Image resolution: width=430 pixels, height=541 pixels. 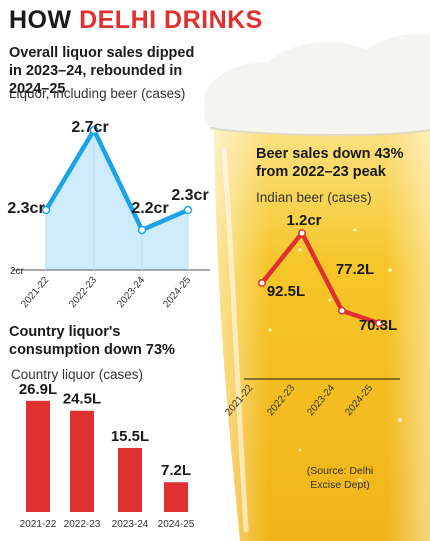 What do you see at coordinates (317, 84) in the screenshot?
I see `beer-foam` at bounding box center [317, 84].